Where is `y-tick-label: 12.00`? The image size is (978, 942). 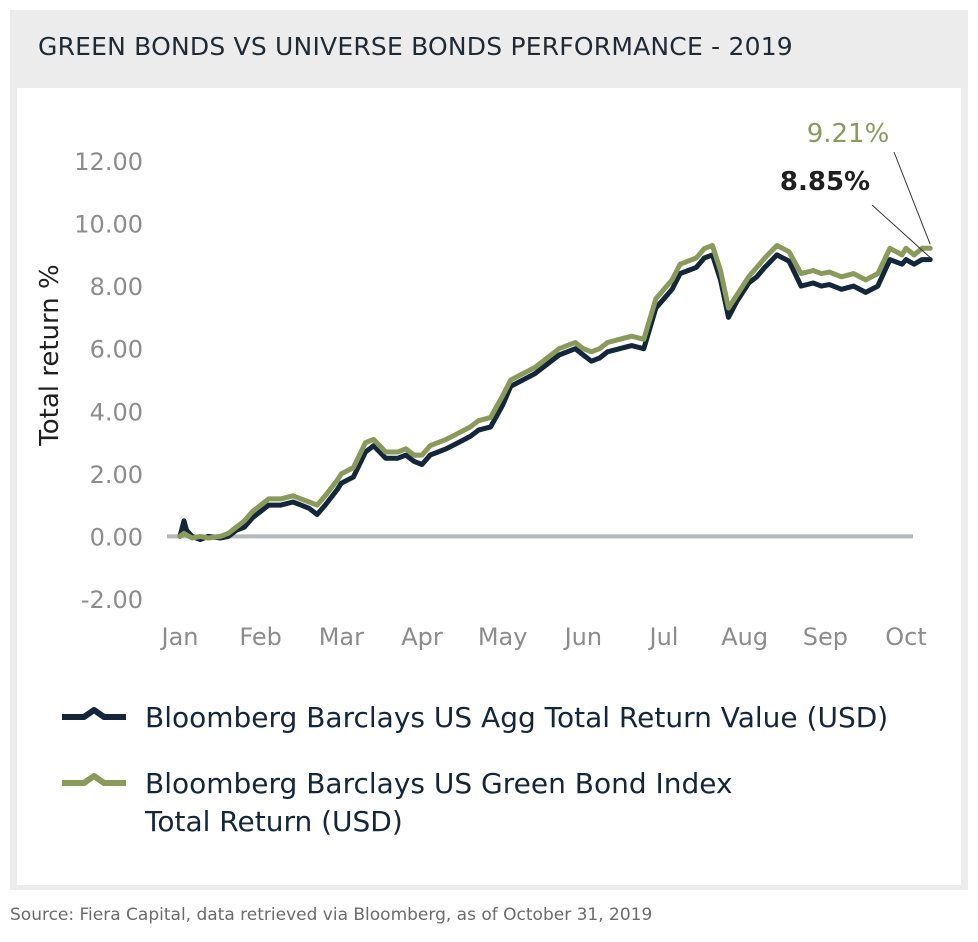
y-tick-label: 12.00 is located at coordinates (108, 162).